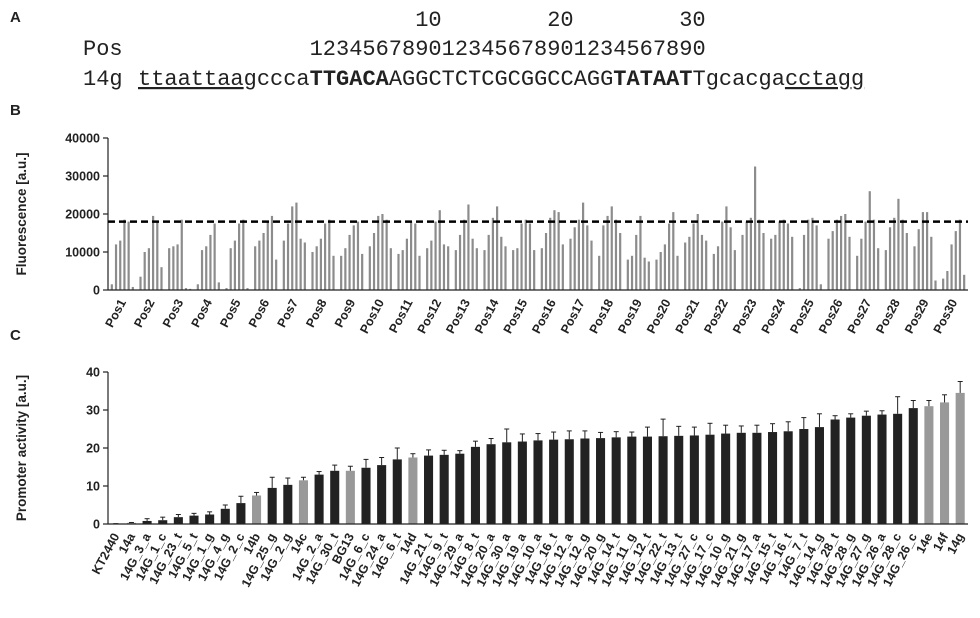 The height and width of the screenshot is (618, 980). What do you see at coordinates (103, 79) in the screenshot?
I see `construct-name: 14g` at bounding box center [103, 79].